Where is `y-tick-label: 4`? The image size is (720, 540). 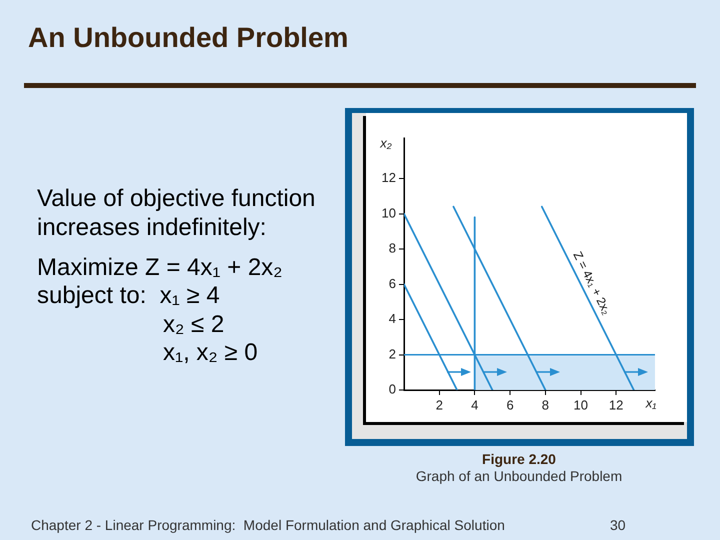
y-tick-label: 4 is located at coordinates (392, 318).